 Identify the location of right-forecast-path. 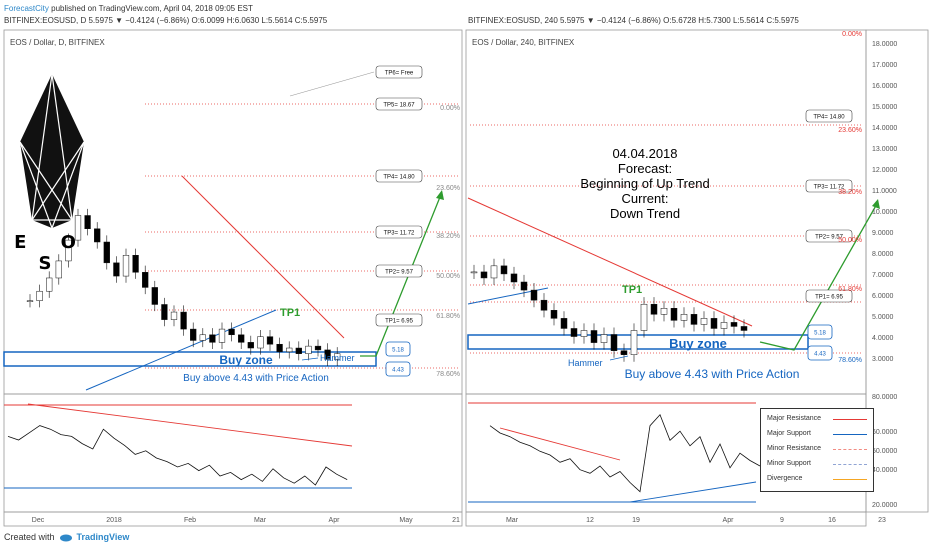
(819, 276).